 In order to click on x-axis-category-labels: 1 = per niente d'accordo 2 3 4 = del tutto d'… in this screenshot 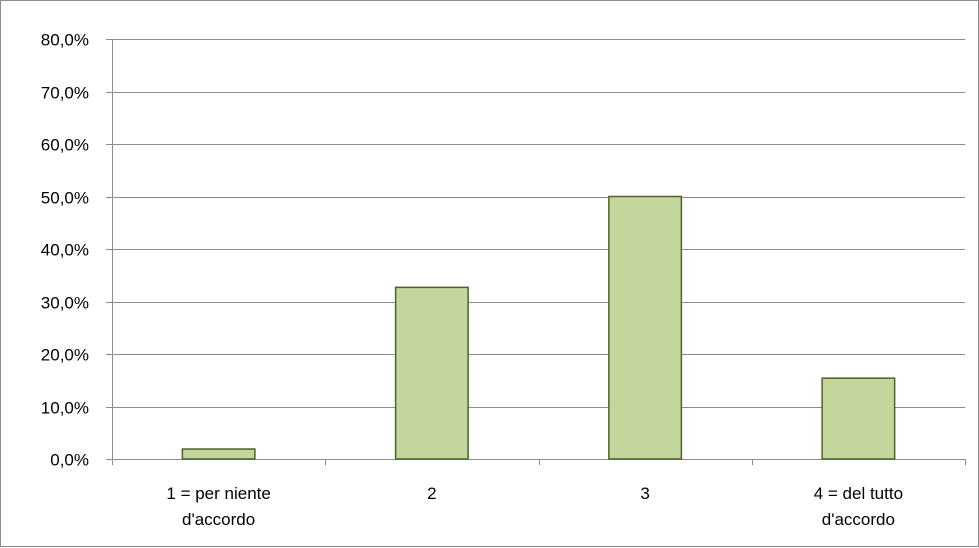, I will do `click(534, 506)`.